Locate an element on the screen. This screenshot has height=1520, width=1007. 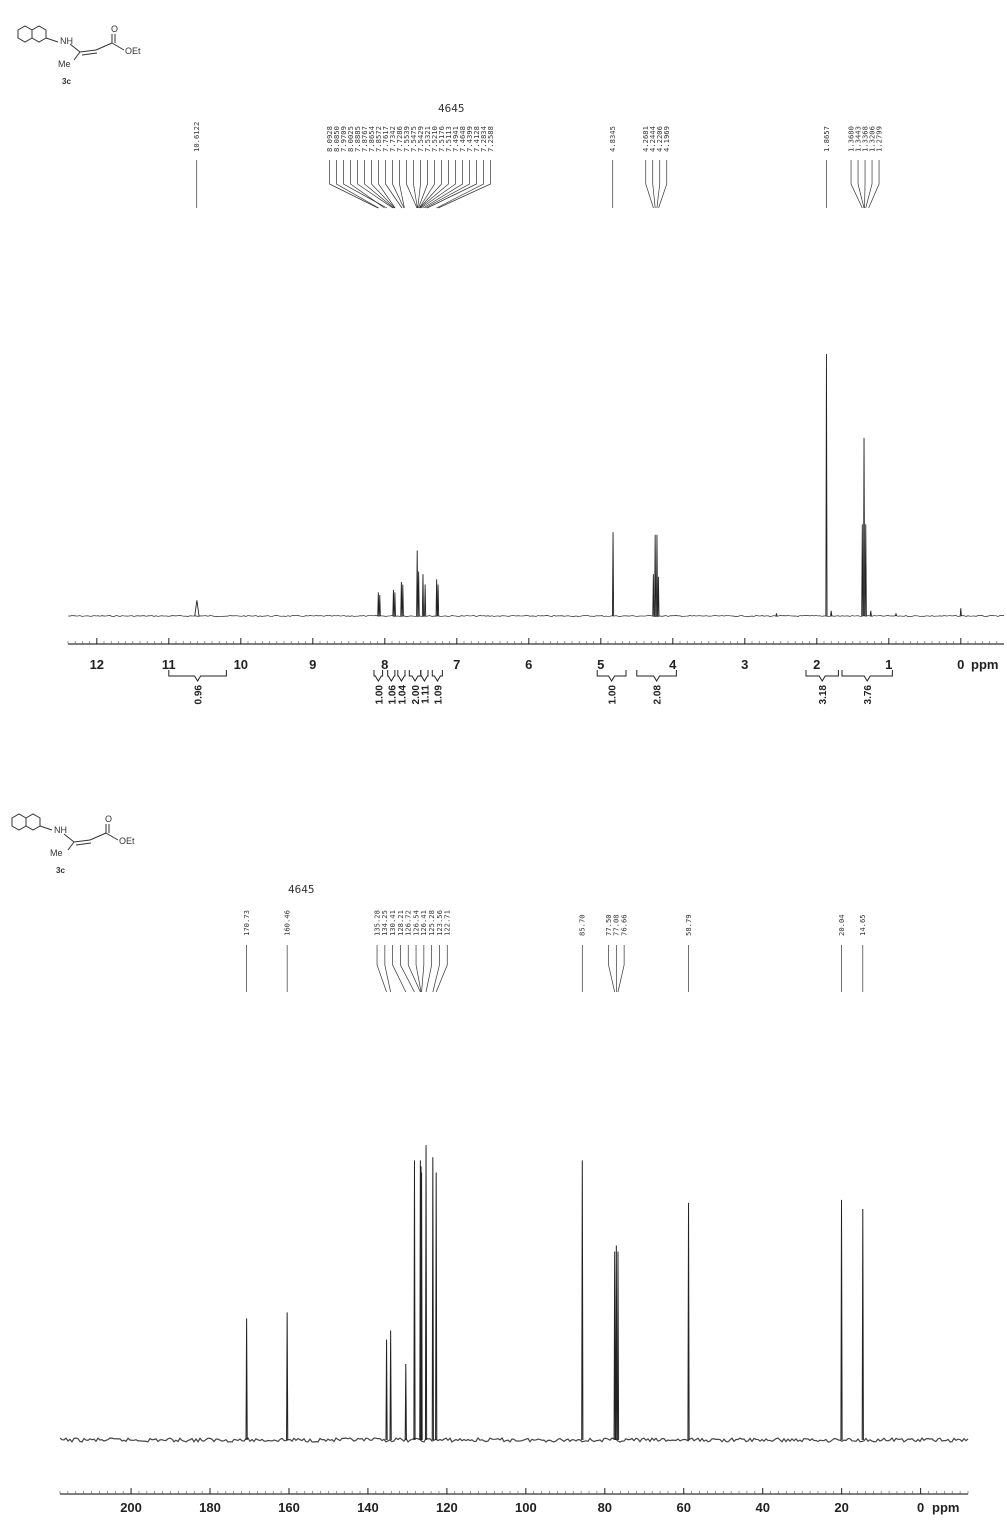
peak-label: 8.0025 is located at coordinates (350, 139).